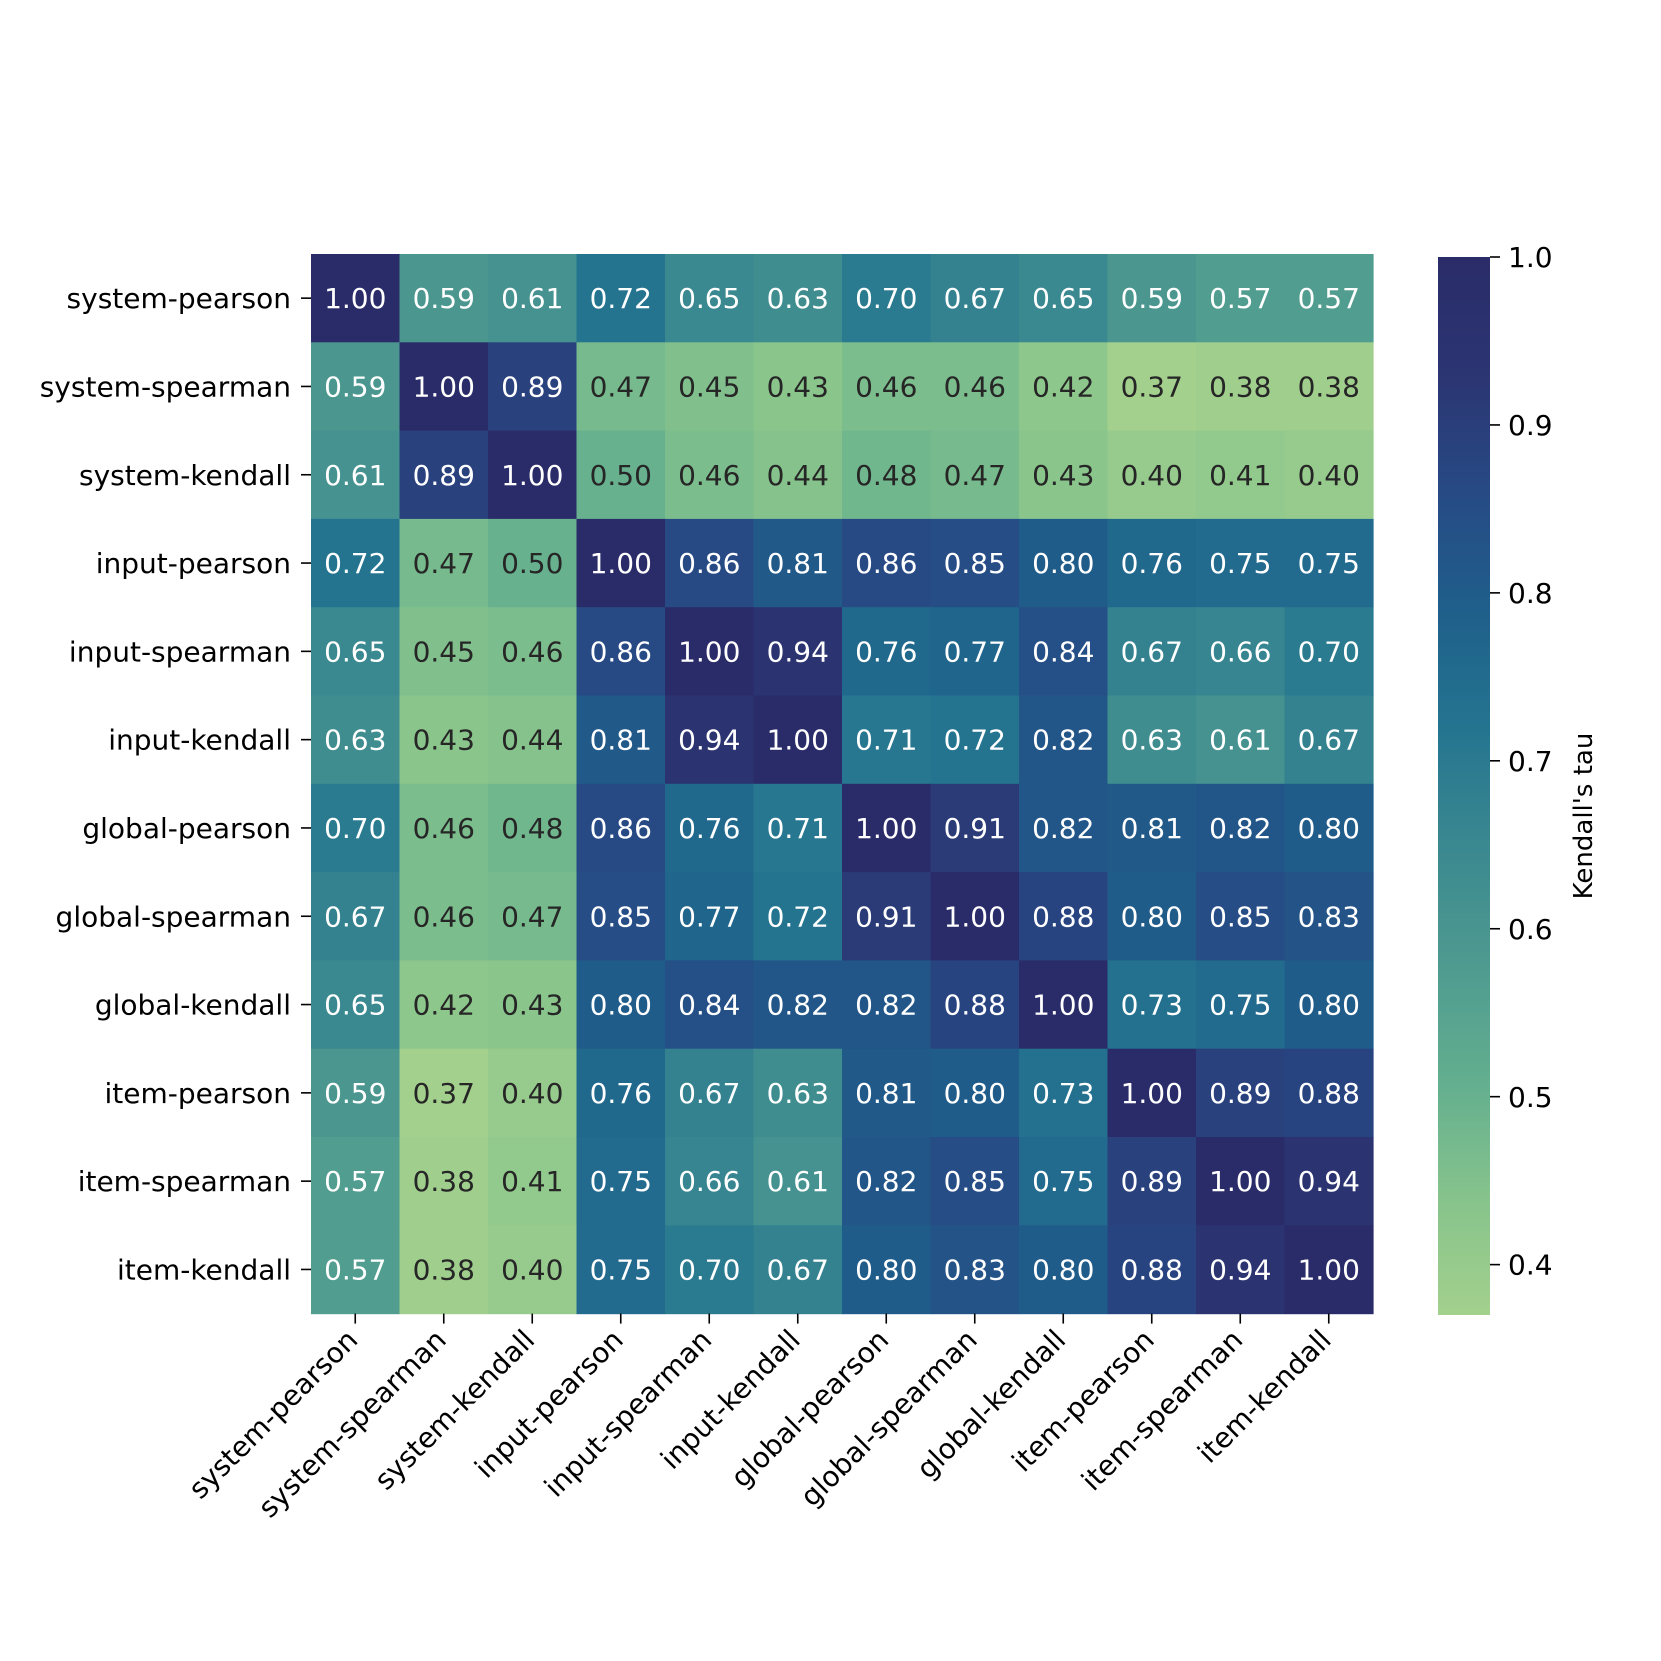 The image size is (1661, 1661). I want to click on cell-value-r8-c11: 0.80, so click(1329, 1005).